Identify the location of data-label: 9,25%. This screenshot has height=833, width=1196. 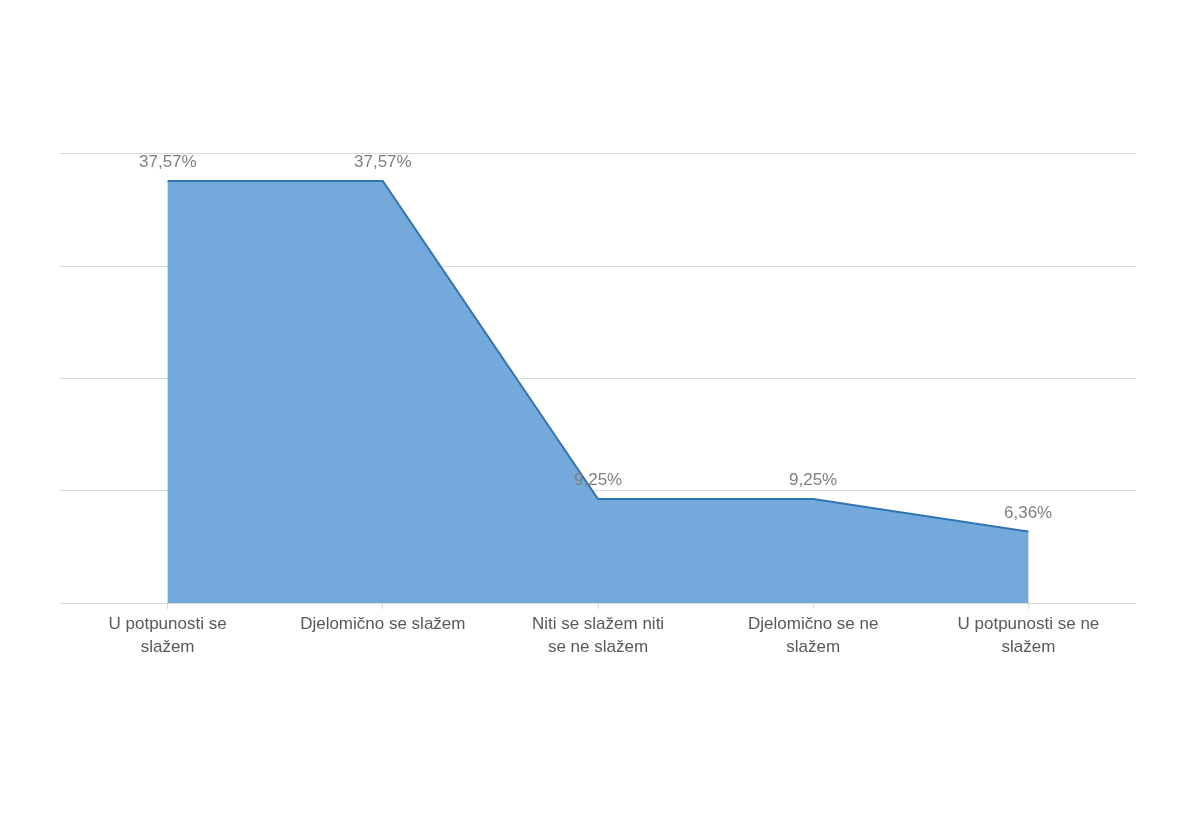
(813, 479).